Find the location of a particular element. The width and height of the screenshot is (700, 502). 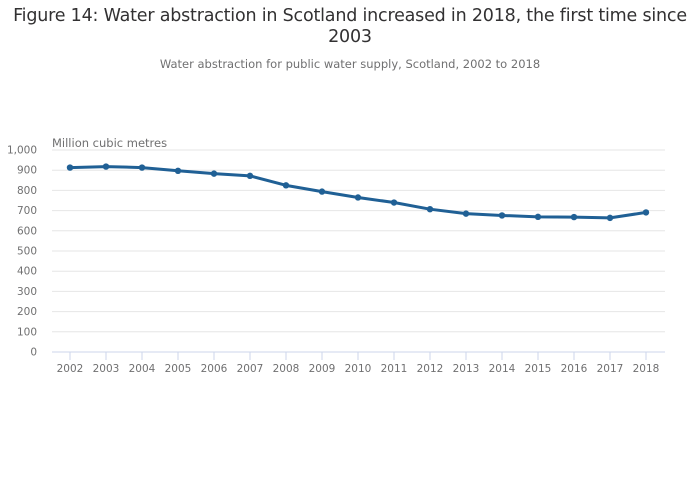

y-tick-label: 400 is located at coordinates (27, 272).